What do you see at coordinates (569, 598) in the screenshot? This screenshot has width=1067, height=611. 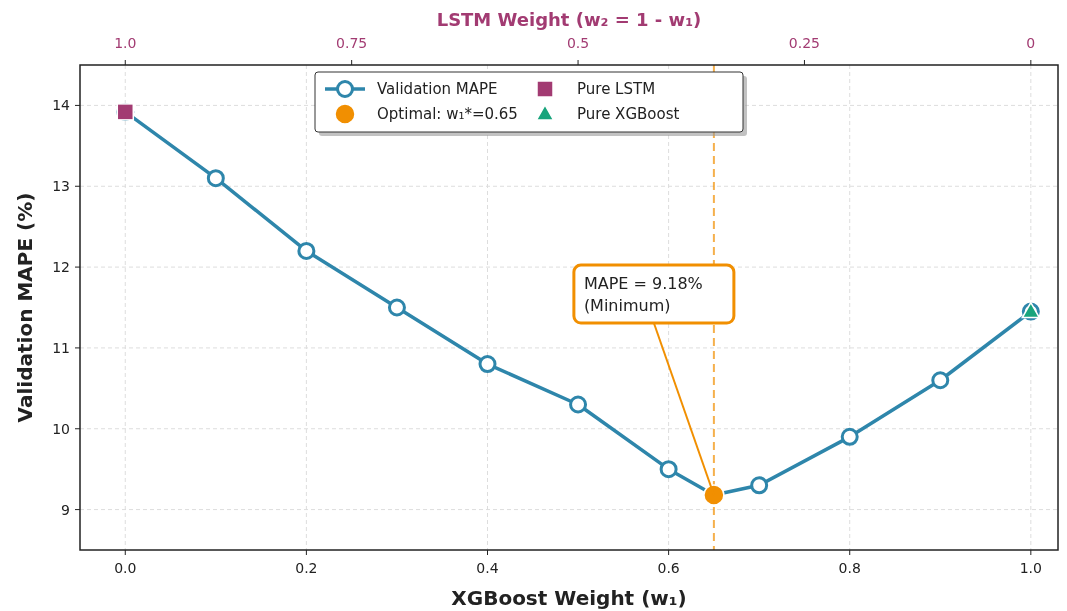 I see `x-axis-title: XGBoost Weight (w₁)` at bounding box center [569, 598].